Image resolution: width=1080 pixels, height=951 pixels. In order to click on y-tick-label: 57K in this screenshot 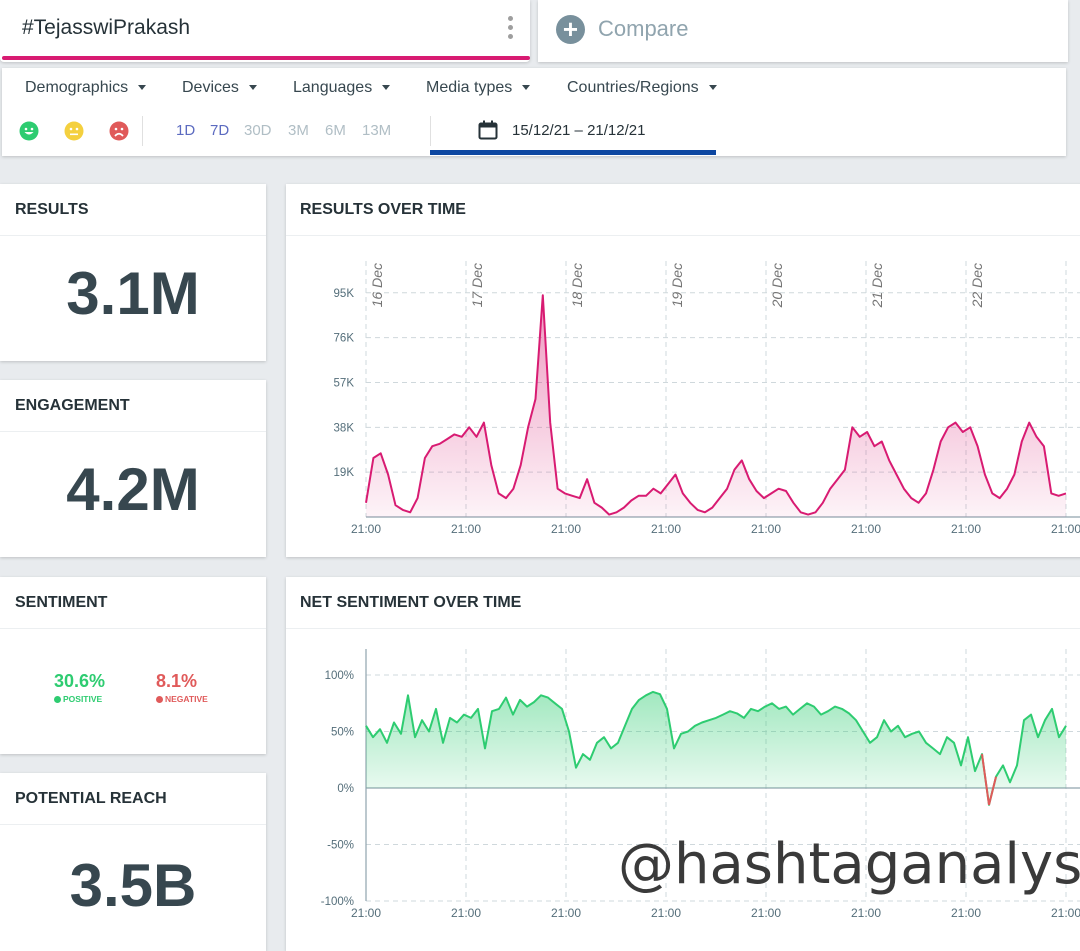, I will do `click(344, 383)`.